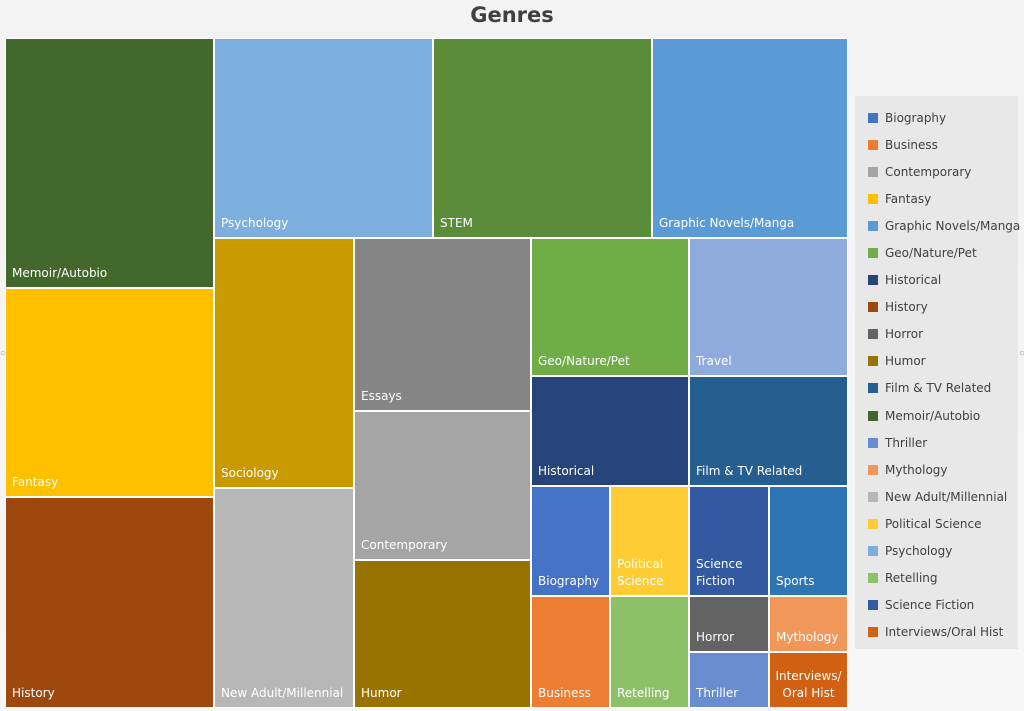 This screenshot has height=711, width=1024. Describe the element at coordinates (442, 634) in the screenshot. I see `treemap-tile-humor: Humor` at that location.